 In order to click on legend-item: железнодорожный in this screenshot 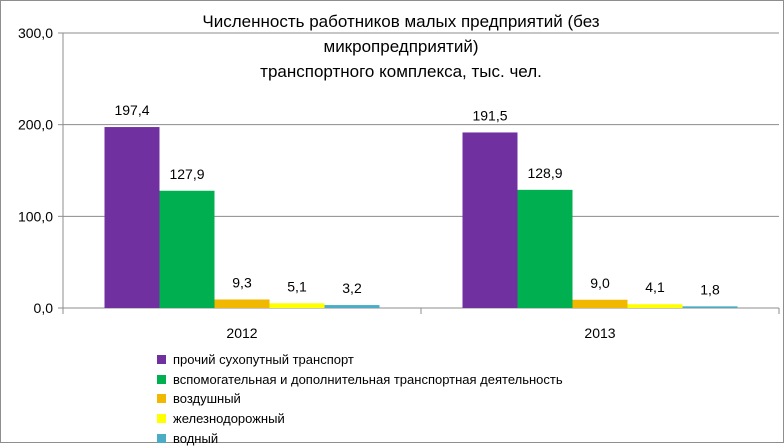, I will do `click(360, 419)`.